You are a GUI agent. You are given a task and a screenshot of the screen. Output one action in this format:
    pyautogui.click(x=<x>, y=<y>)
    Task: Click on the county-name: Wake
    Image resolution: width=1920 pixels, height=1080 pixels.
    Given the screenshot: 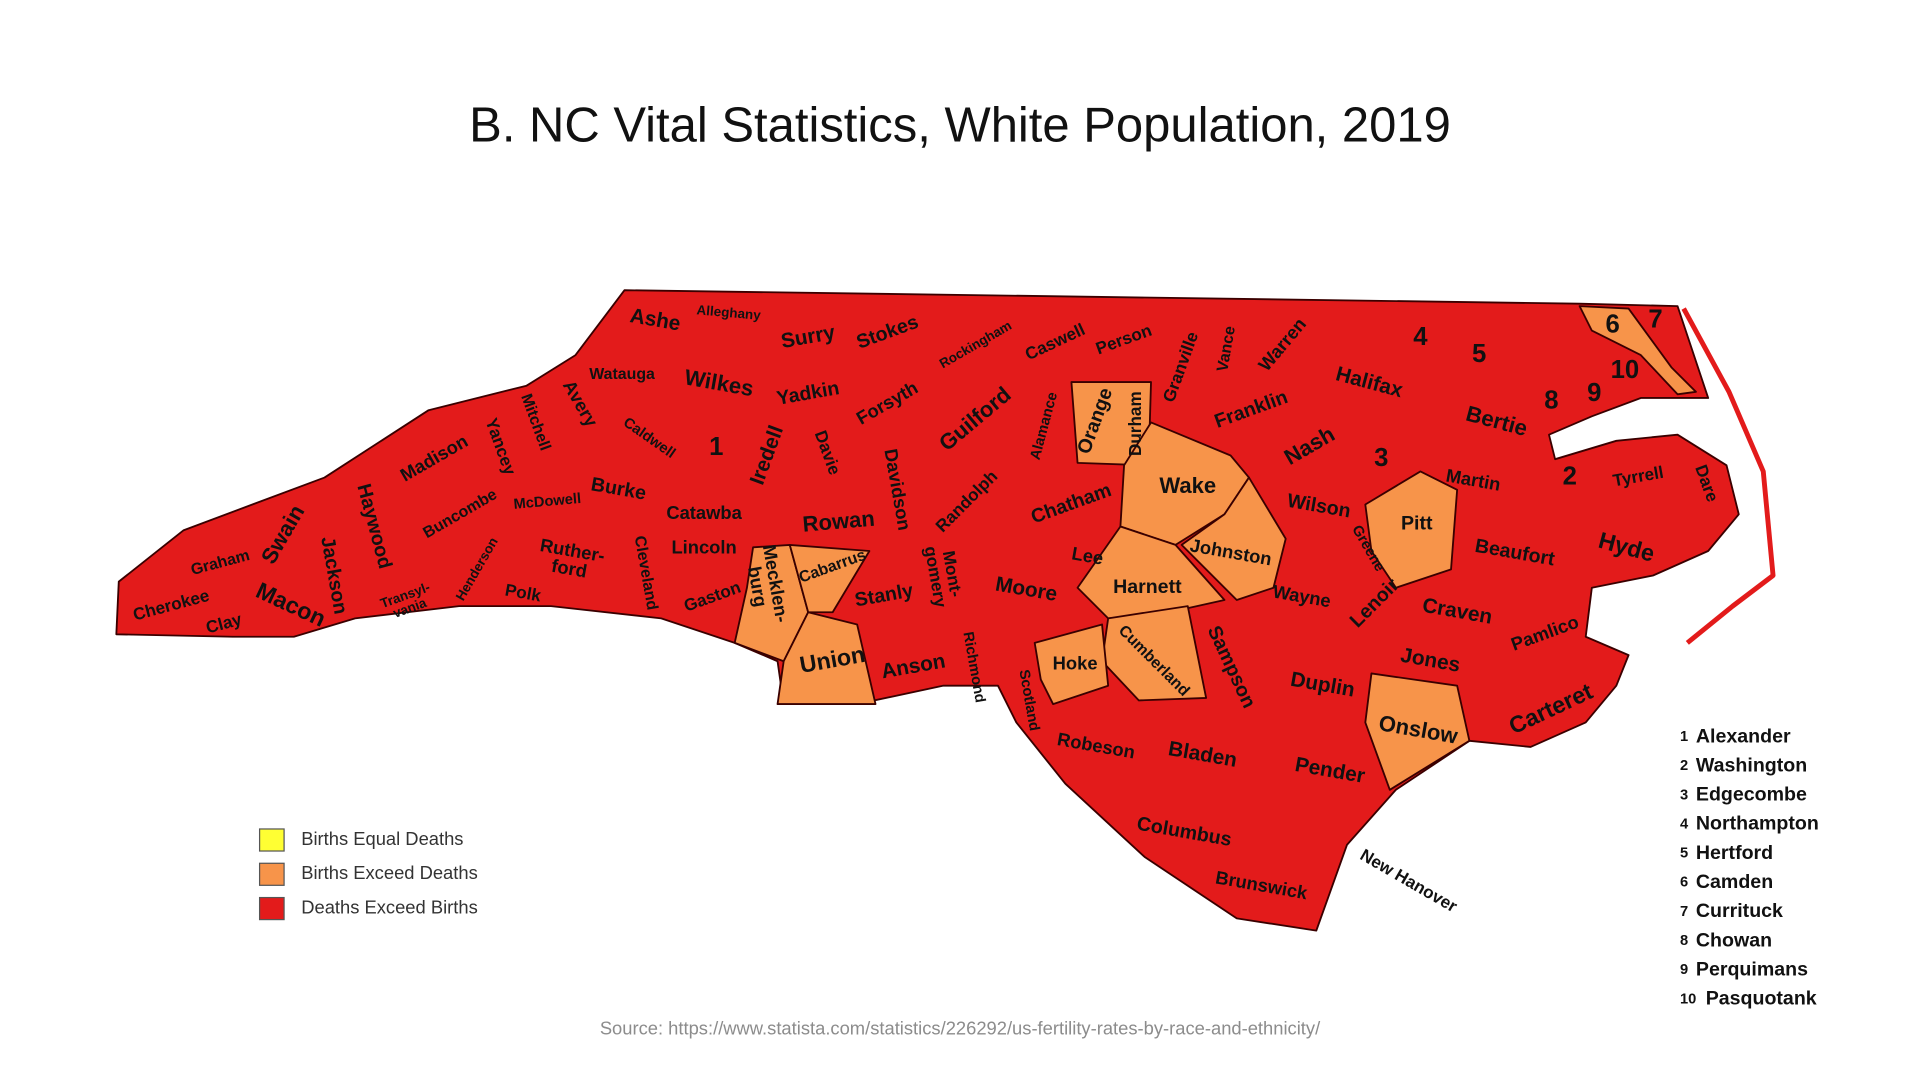 What is the action you would take?
    pyautogui.click(x=1187, y=485)
    